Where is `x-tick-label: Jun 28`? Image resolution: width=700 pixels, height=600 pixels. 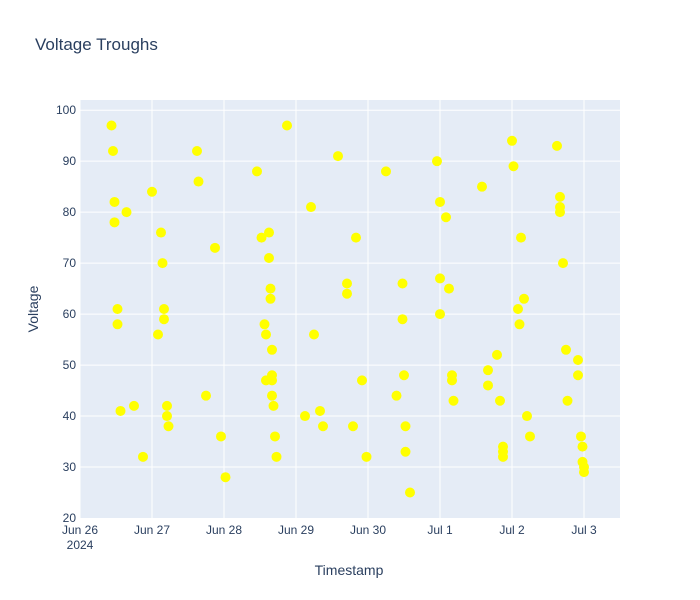
x-tick-label: Jun 28 is located at coordinates (224, 530).